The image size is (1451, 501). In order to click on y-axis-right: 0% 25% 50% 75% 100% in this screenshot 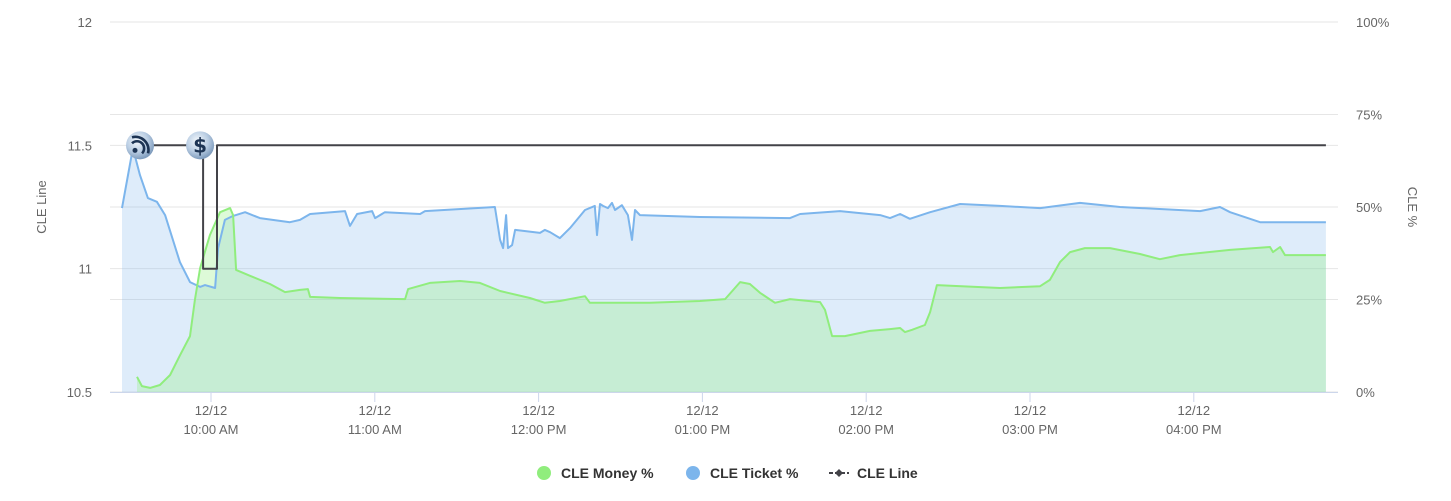, I will do `click(1373, 207)`.